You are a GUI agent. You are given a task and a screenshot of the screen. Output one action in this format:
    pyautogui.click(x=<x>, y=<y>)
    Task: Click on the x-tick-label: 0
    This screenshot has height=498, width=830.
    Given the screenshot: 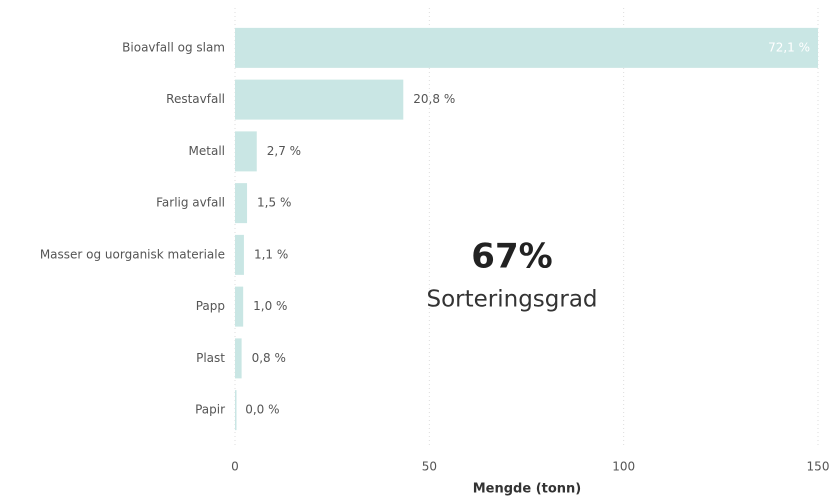 What is the action you would take?
    pyautogui.click(x=235, y=467)
    